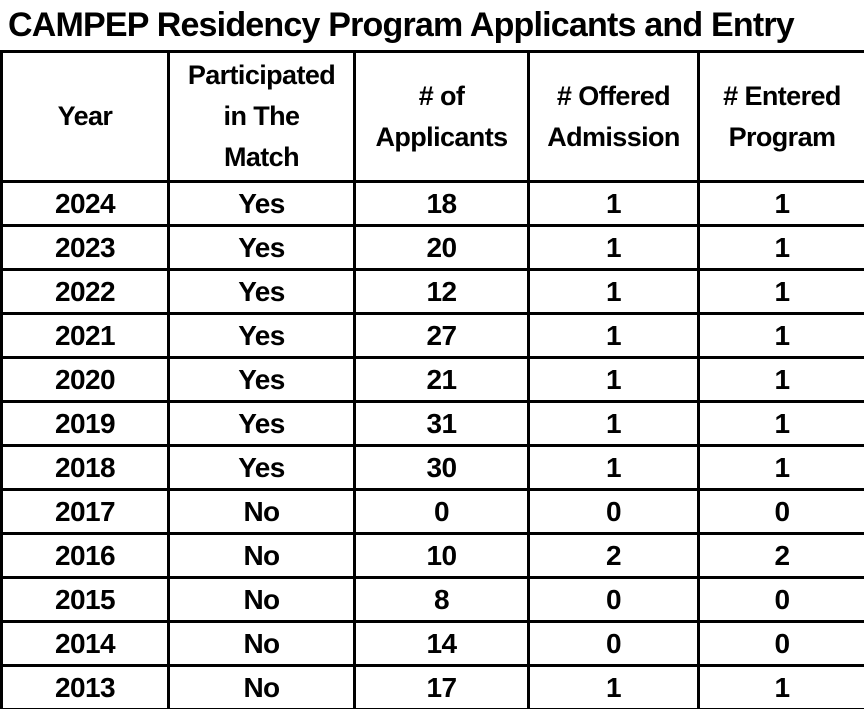 The height and width of the screenshot is (709, 864). What do you see at coordinates (441, 203) in the screenshot?
I see `table-cell: 18` at bounding box center [441, 203].